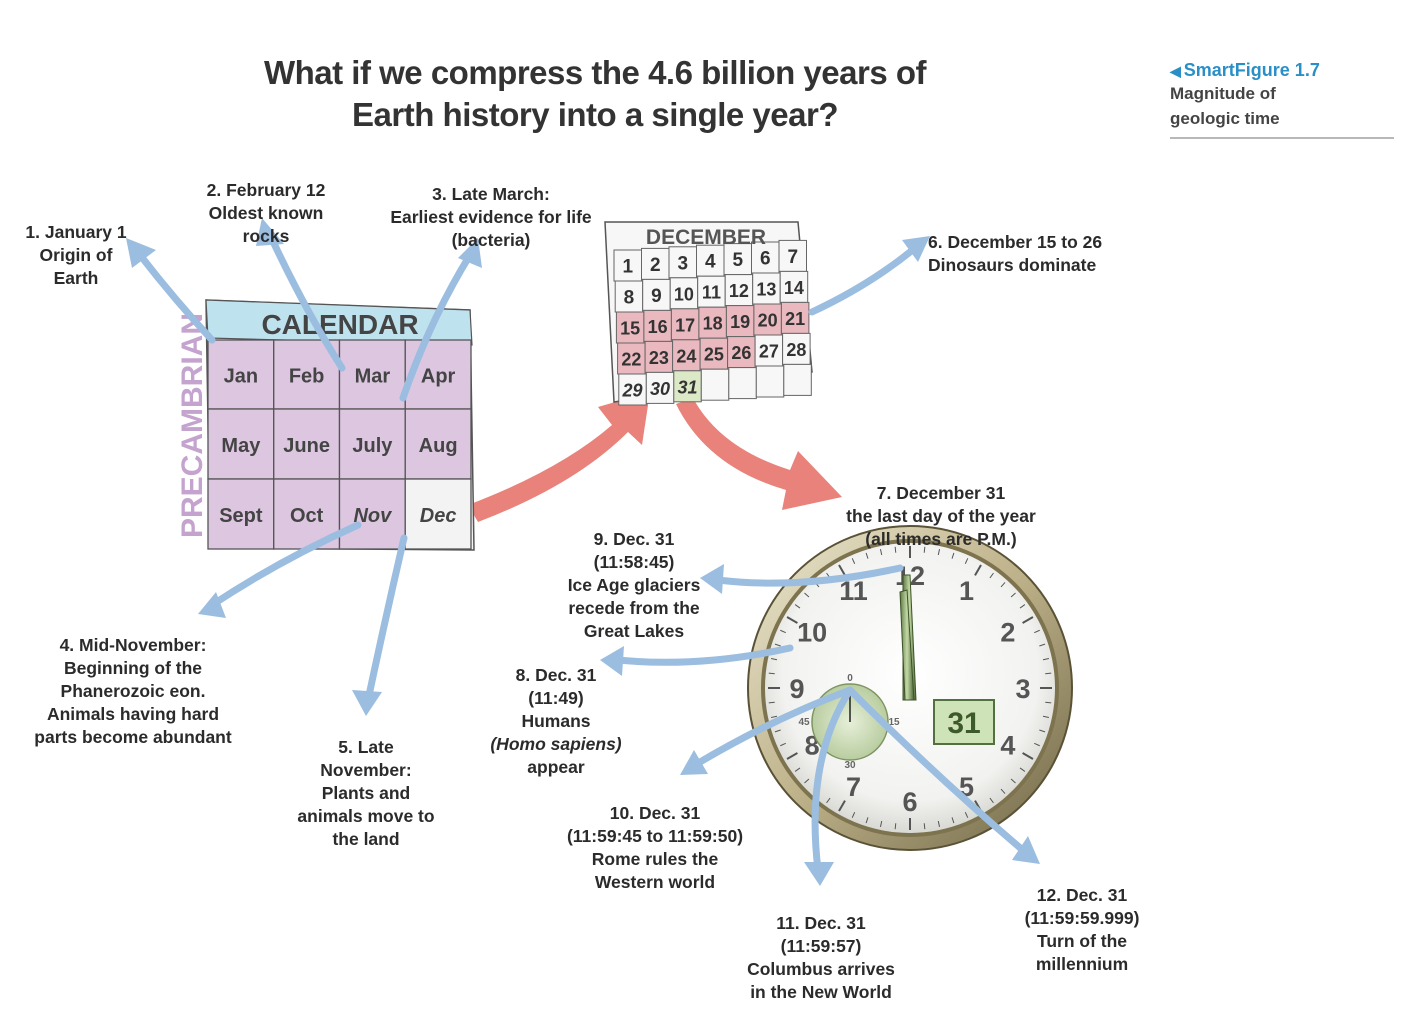  What do you see at coordinates (1015, 253) in the screenshot?
I see `label-6: 6. December 15 to 26 Dinosaurs dominate` at bounding box center [1015, 253].